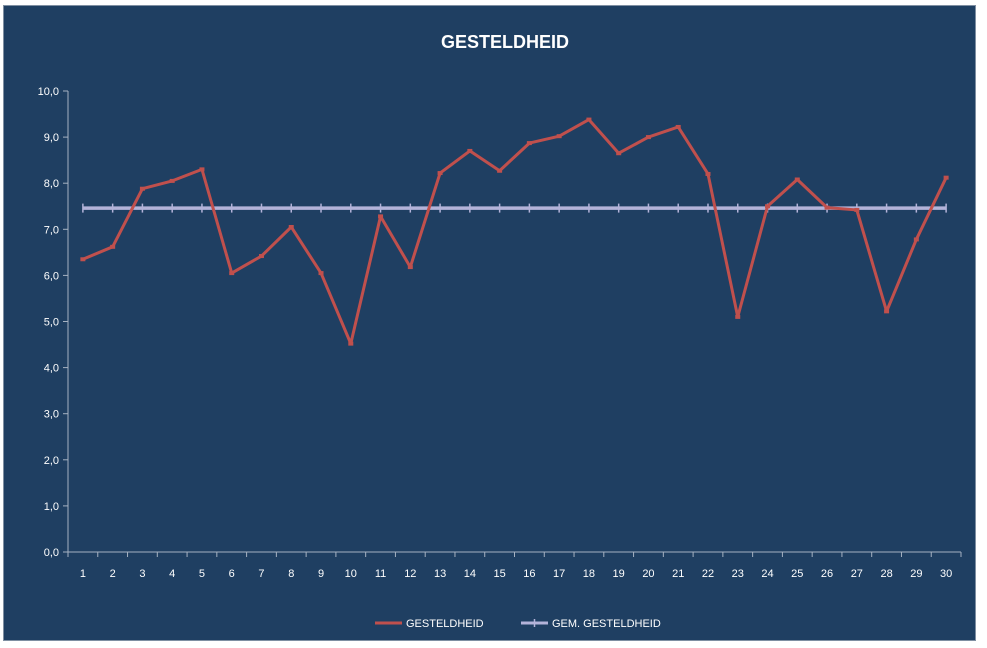 This screenshot has height=648, width=987. What do you see at coordinates (232, 574) in the screenshot?
I see `x-tick-label: 6` at bounding box center [232, 574].